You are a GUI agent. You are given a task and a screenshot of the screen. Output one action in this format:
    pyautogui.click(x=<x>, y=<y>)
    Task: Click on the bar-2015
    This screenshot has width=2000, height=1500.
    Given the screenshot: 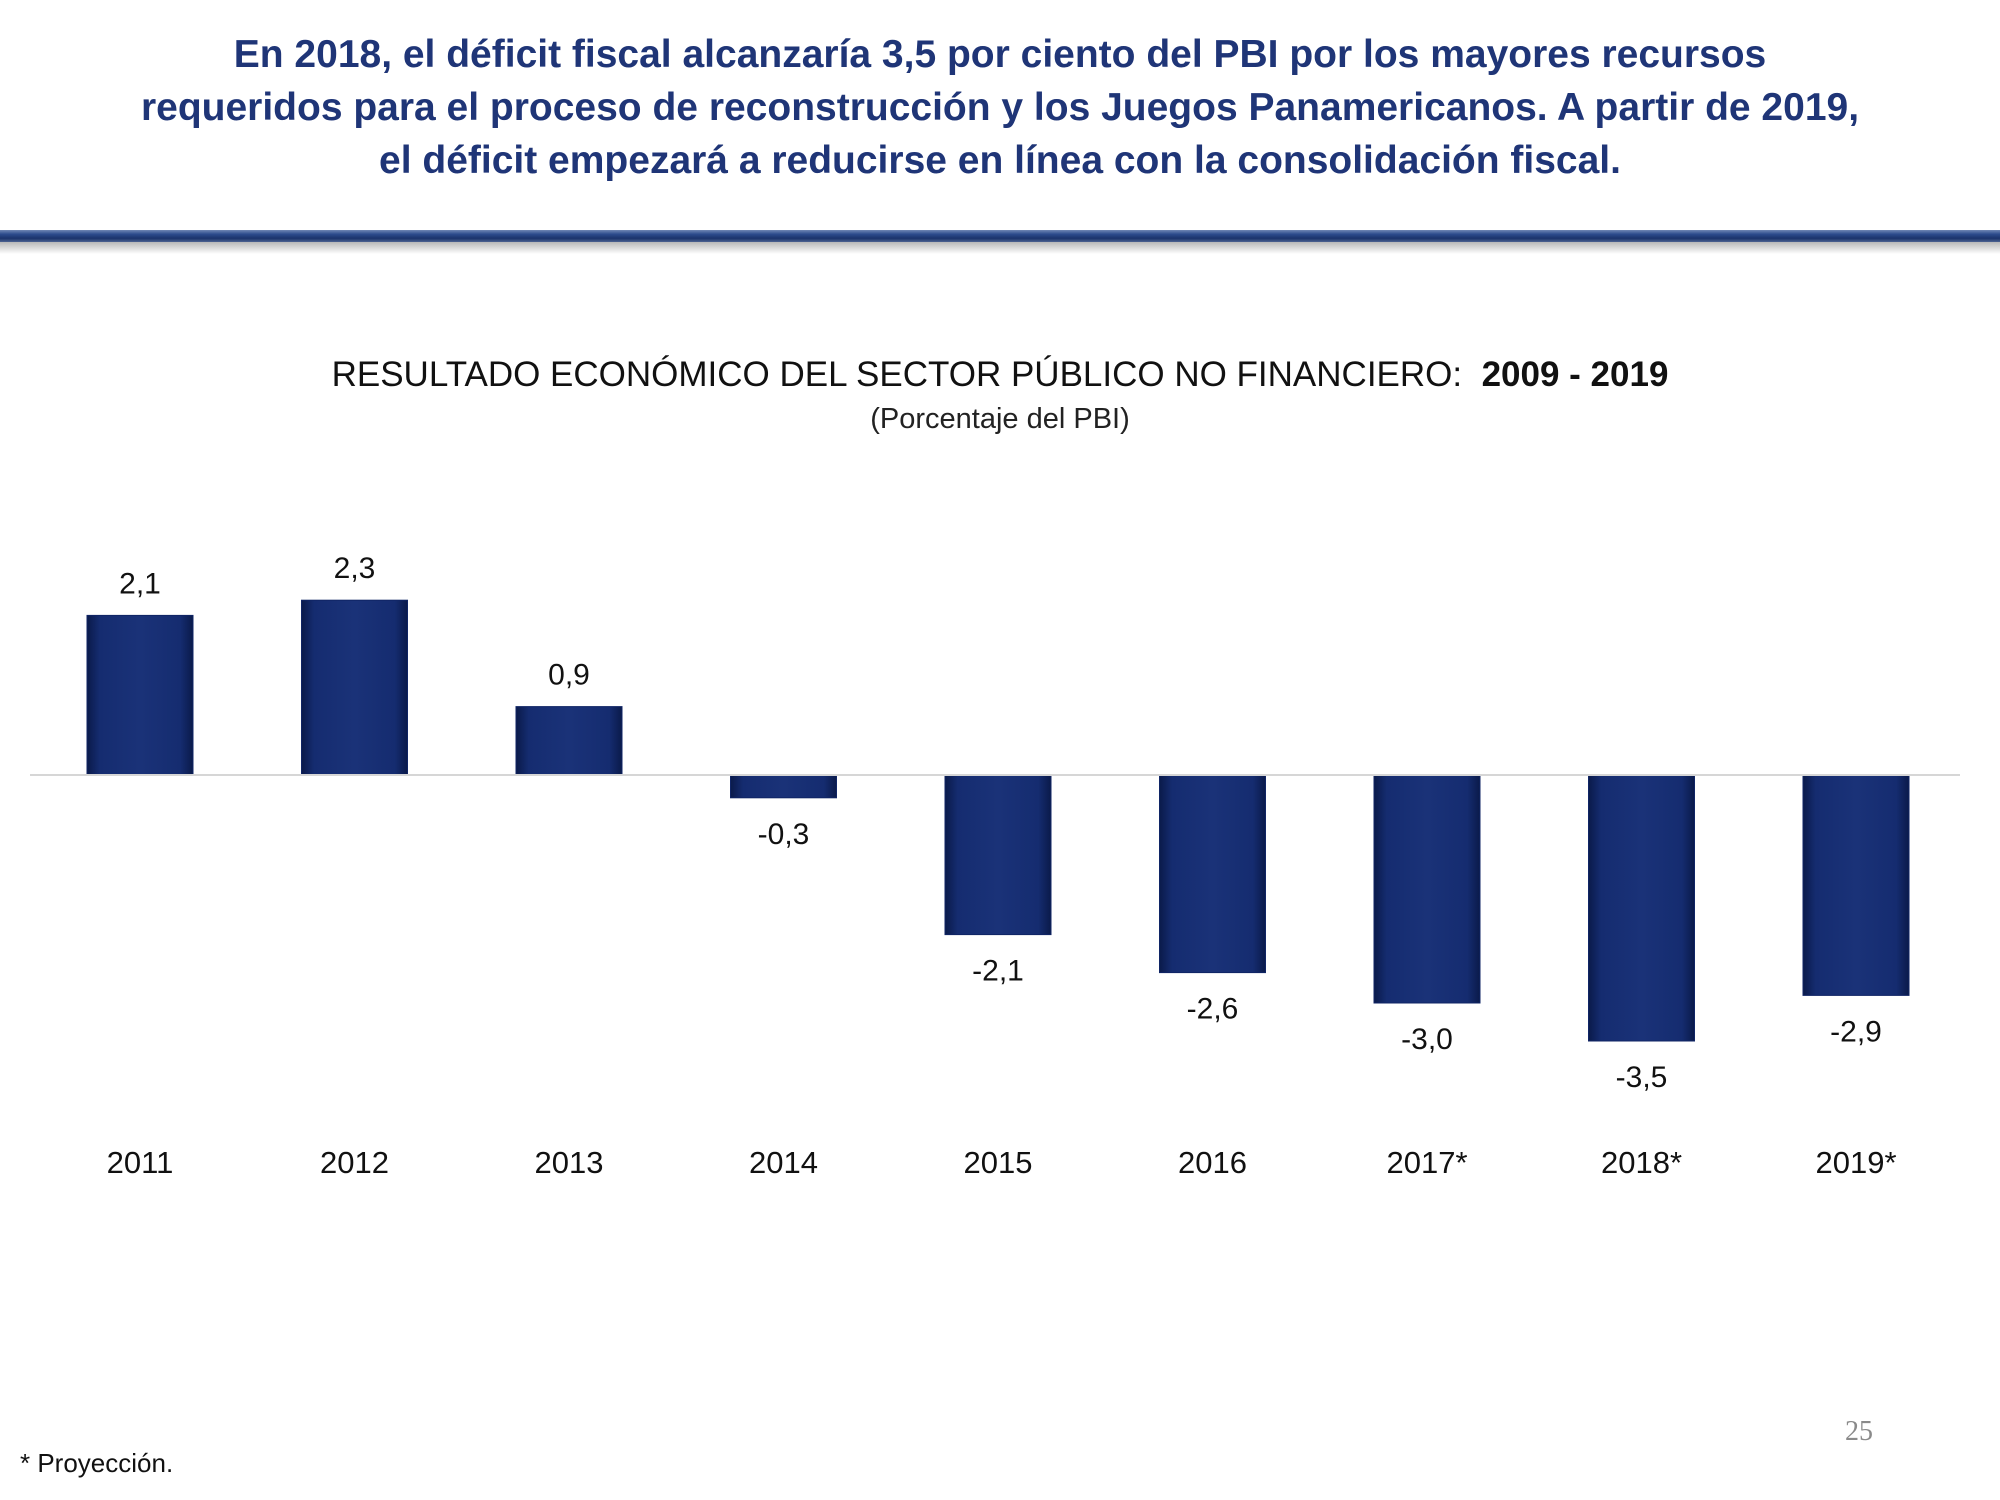 What is the action you would take?
    pyautogui.click(x=998, y=855)
    